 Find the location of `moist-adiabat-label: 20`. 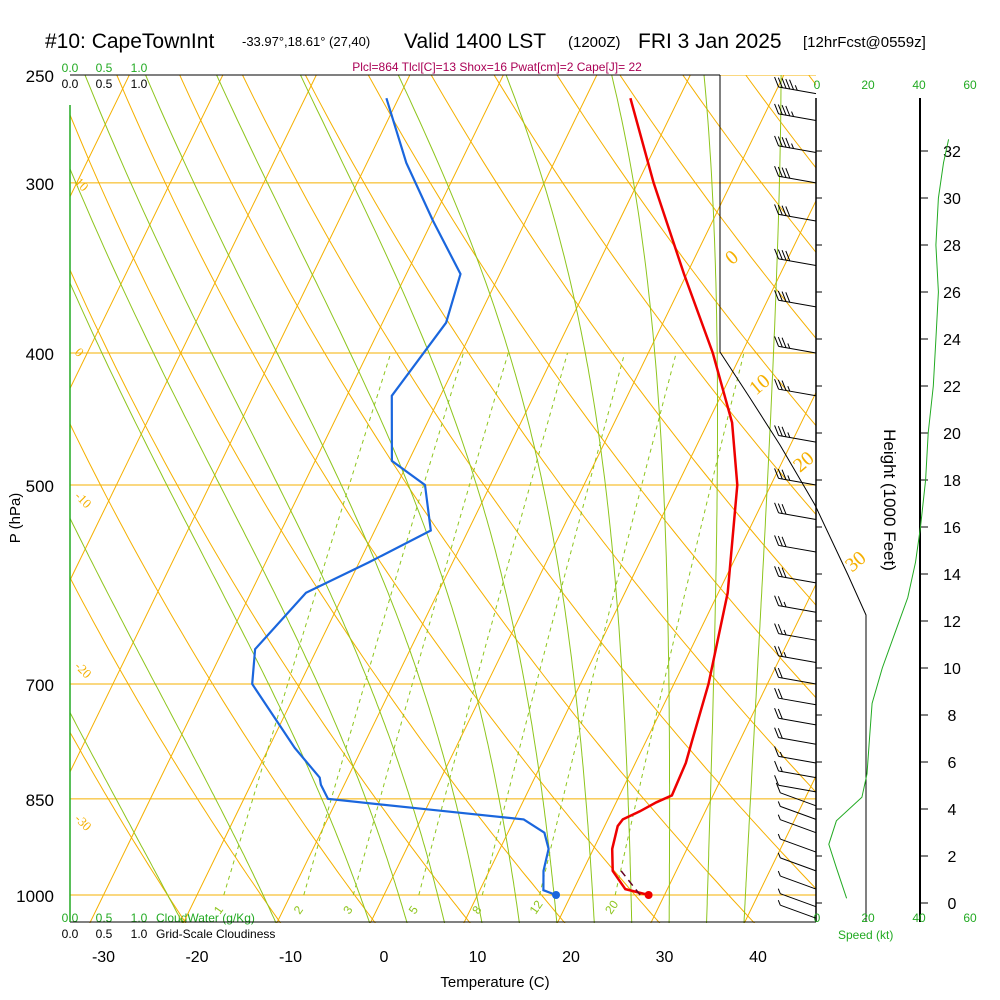

moist-adiabat-label: 20 is located at coordinates (803, 462).